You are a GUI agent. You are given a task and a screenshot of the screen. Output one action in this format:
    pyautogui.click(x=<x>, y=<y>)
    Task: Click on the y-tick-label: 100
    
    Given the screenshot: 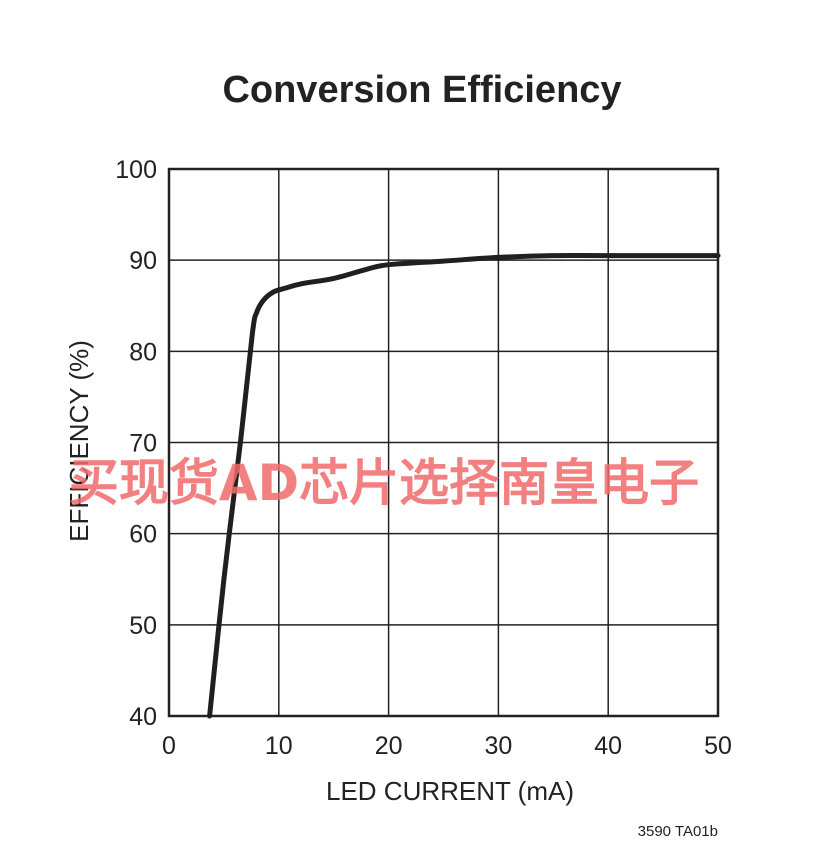 What is the action you would take?
    pyautogui.click(x=136, y=170)
    